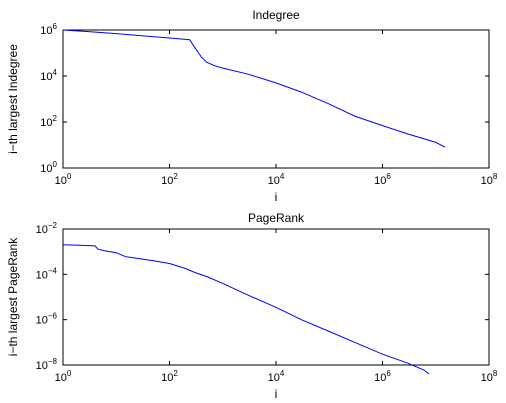 The width and height of the screenshot is (506, 403). Describe the element at coordinates (47, 319) in the screenshot. I see `y-tick-label: 10⁻⁶` at that location.